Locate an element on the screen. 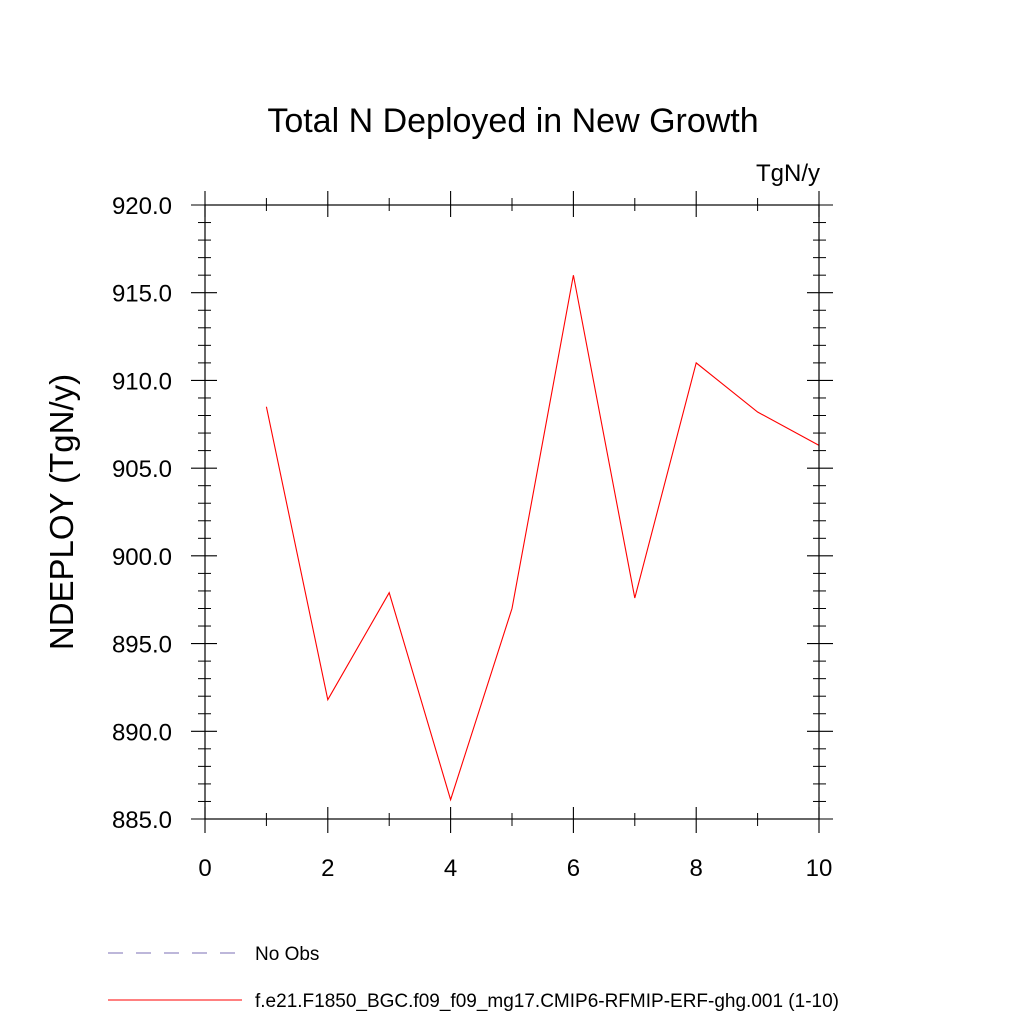 The height and width of the screenshot is (1024, 1024). y-tick-label: 910.0 is located at coordinates (142, 381).